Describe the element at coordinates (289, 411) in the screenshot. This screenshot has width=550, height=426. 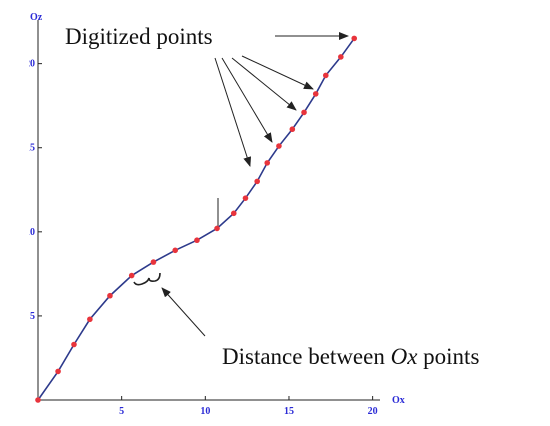
I see `x-tick-label: 15` at that location.